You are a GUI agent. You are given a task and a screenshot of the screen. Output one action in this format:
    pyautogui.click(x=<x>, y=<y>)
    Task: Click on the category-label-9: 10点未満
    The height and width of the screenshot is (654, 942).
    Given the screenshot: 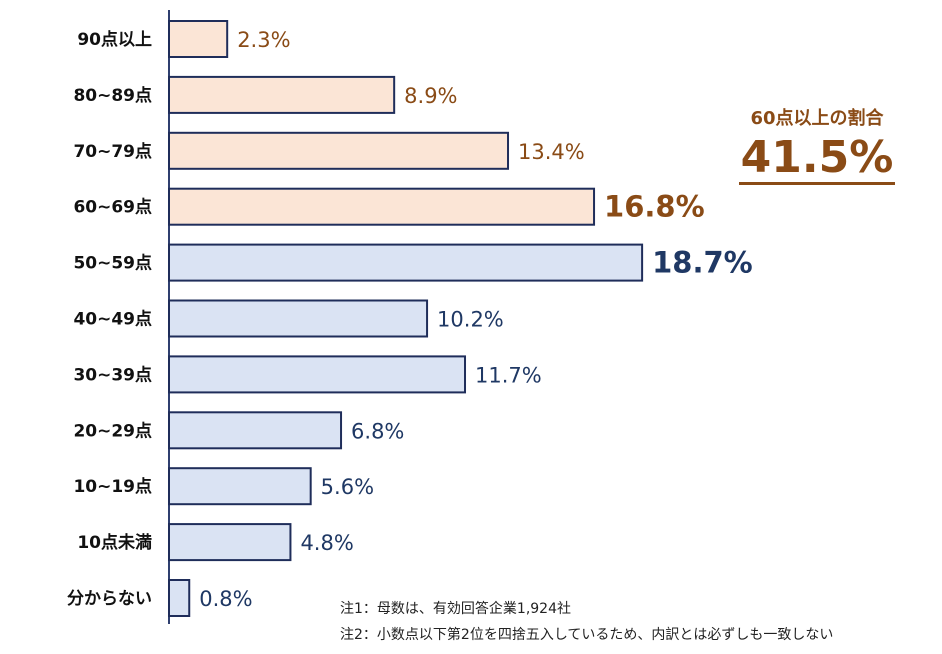 What is the action you would take?
    pyautogui.click(x=114, y=542)
    